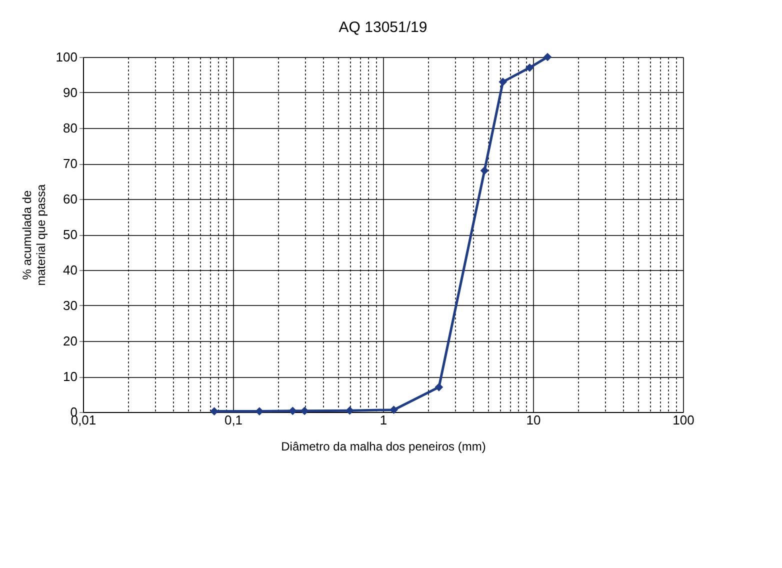  Describe the element at coordinates (683, 420) in the screenshot. I see `x-tick-label: 100` at that location.